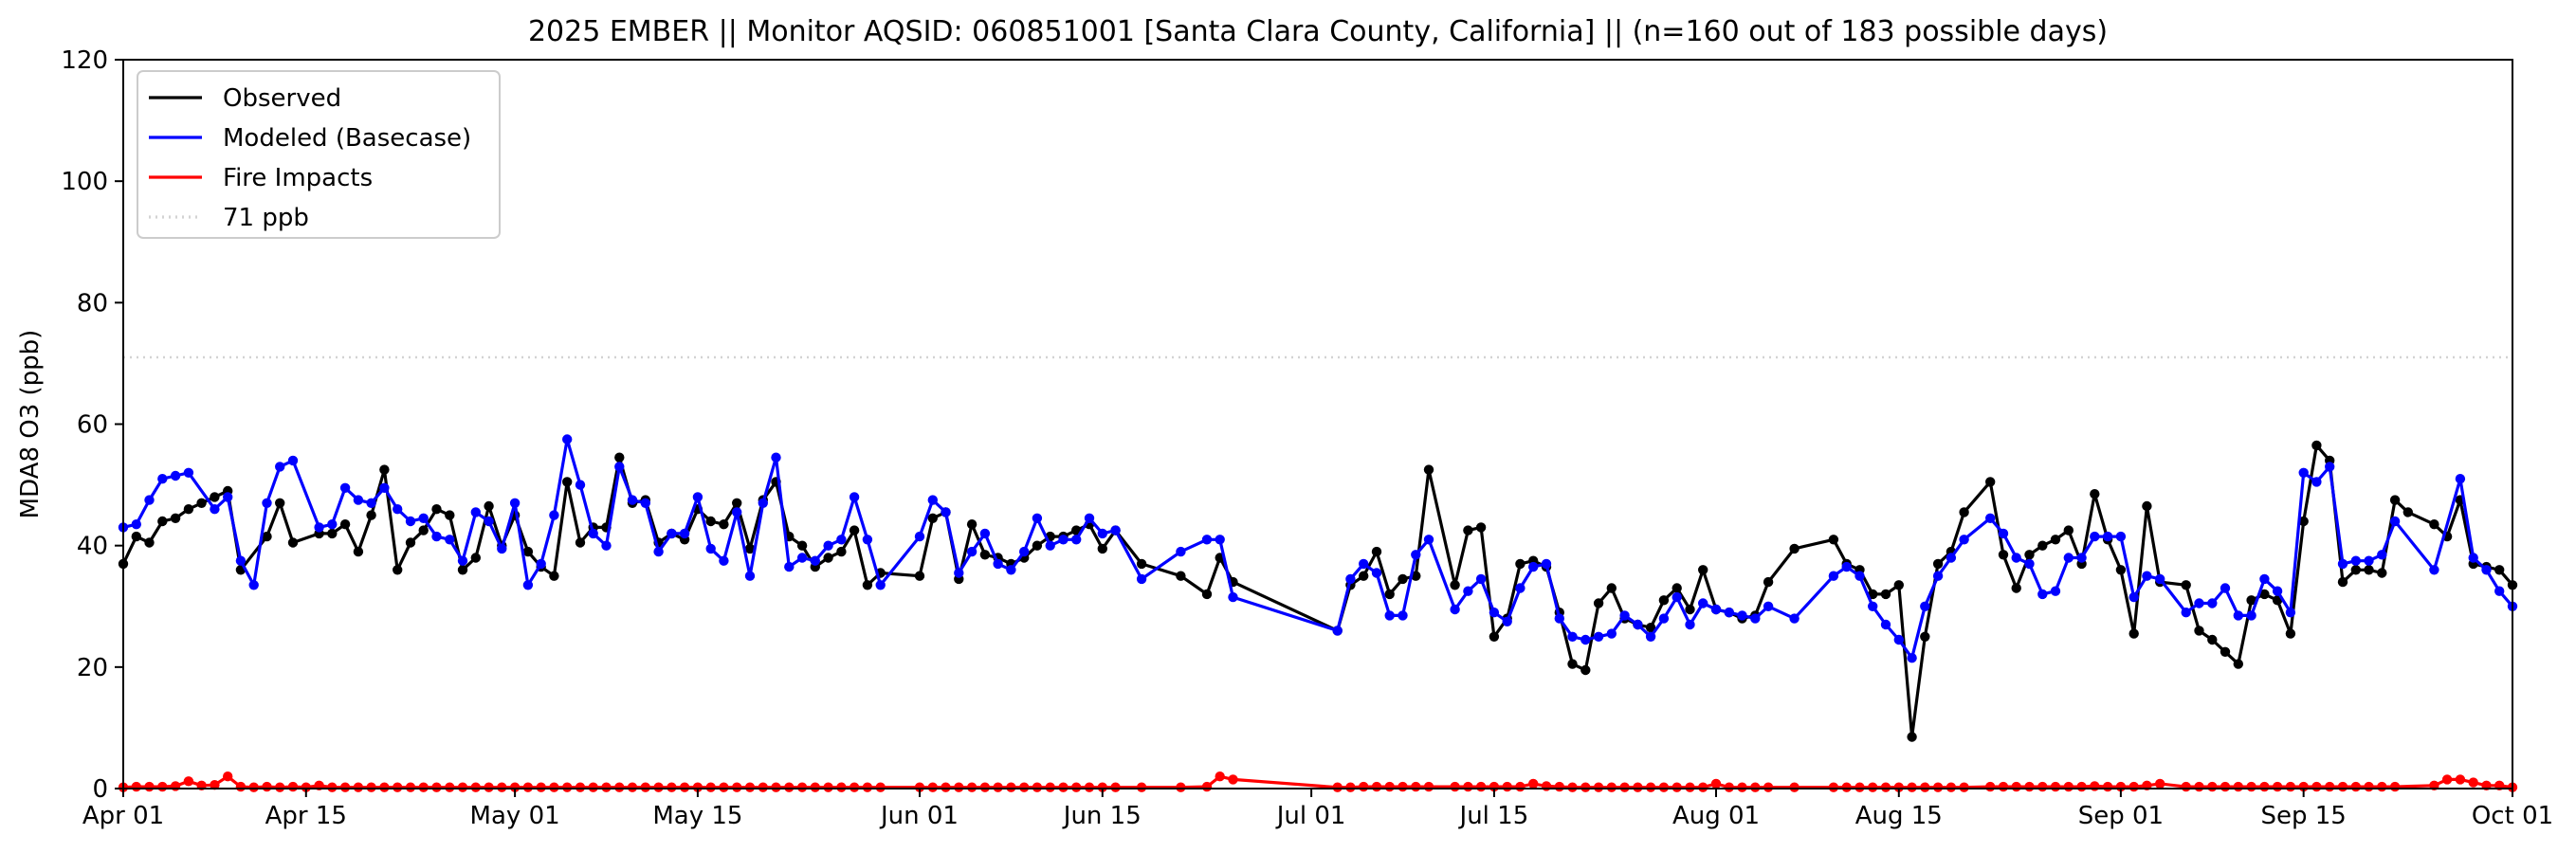 The image size is (2576, 853). What do you see at coordinates (1310, 816) in the screenshot?
I see `x-tick-label: Jul 01` at bounding box center [1310, 816].